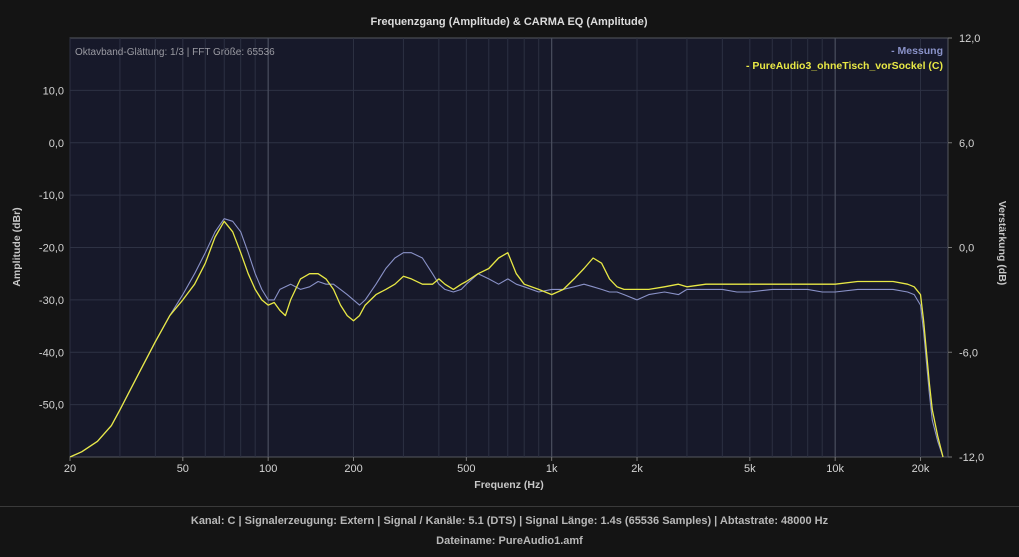 Image resolution: width=1019 pixels, height=557 pixels. I want to click on y2-tick-label: -12,0, so click(971, 458).